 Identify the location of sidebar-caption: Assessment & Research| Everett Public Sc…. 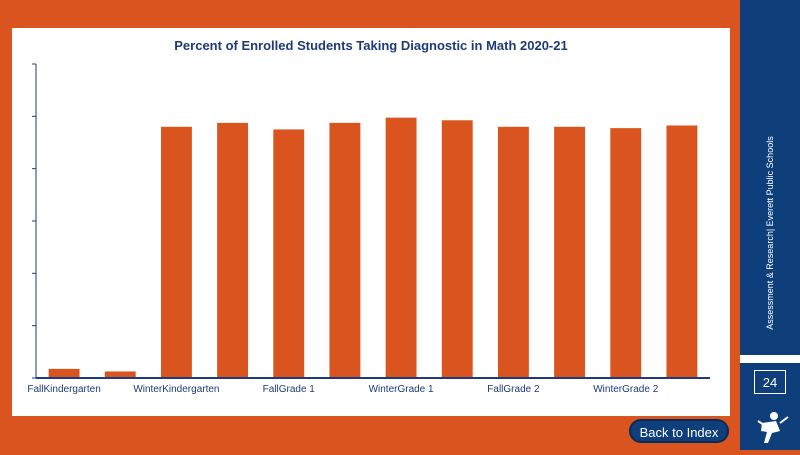
(770, 233).